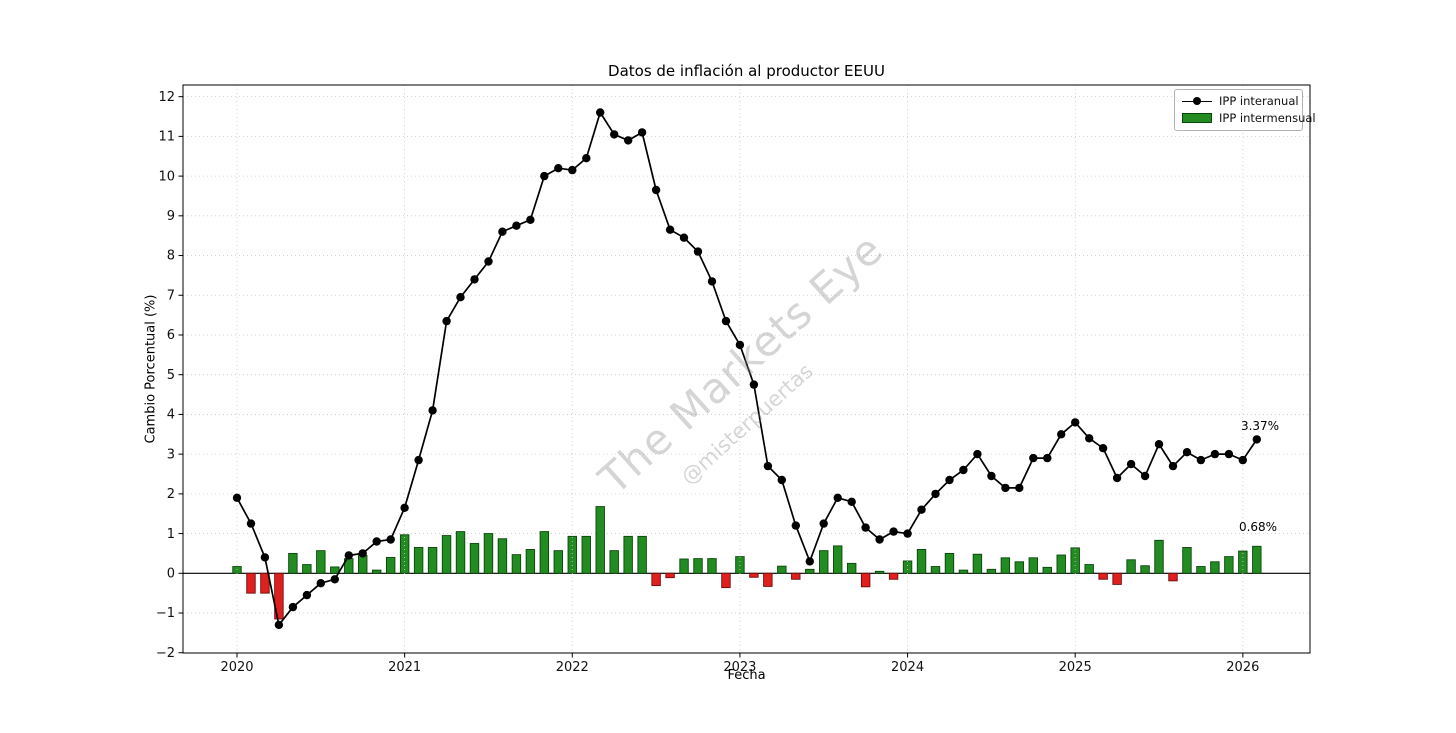 This screenshot has height=733, width=1456. What do you see at coordinates (907, 667) in the screenshot?
I see `svg-text: 2024` at bounding box center [907, 667].